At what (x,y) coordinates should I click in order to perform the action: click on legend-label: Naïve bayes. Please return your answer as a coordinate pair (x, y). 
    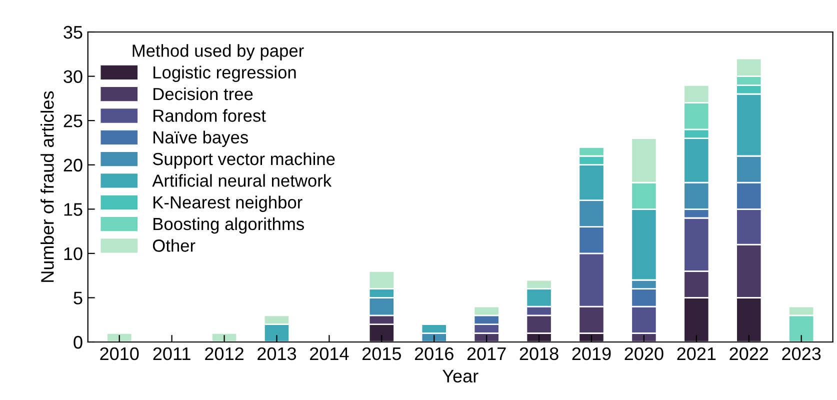
    Looking at the image, I should click on (201, 138).